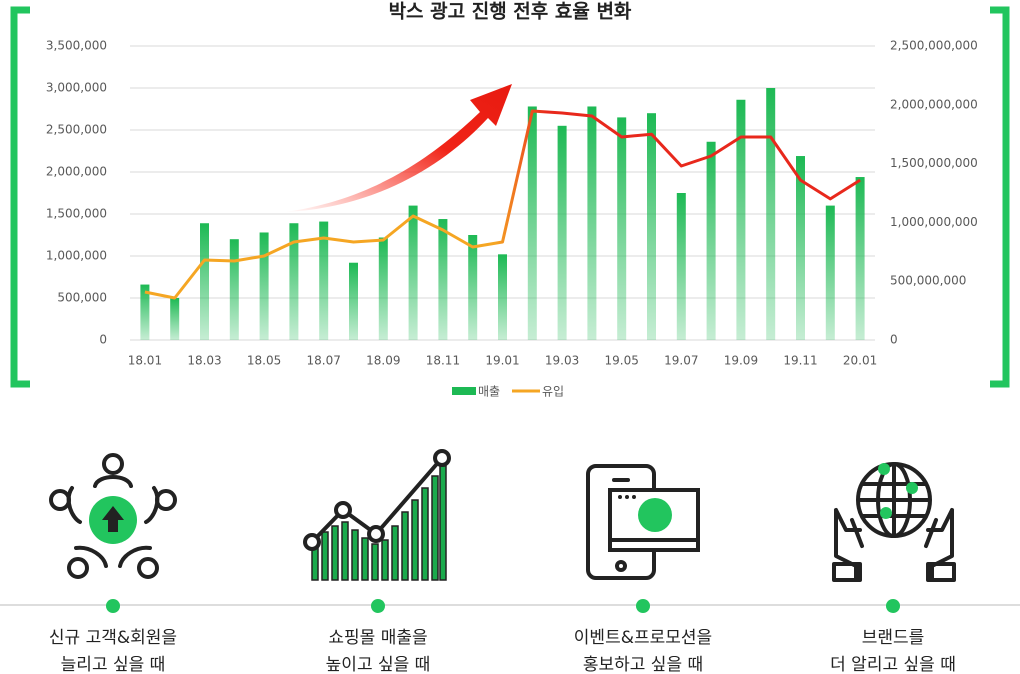  What do you see at coordinates (893, 664) in the screenshot?
I see `feature-text: 더 알리고 싶을 때` at bounding box center [893, 664].